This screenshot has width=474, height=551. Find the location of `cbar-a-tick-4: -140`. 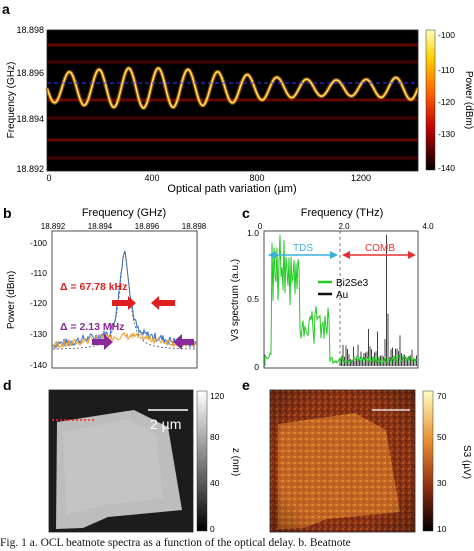

cbar-a-tick-4: -140 is located at coordinates (446, 168).